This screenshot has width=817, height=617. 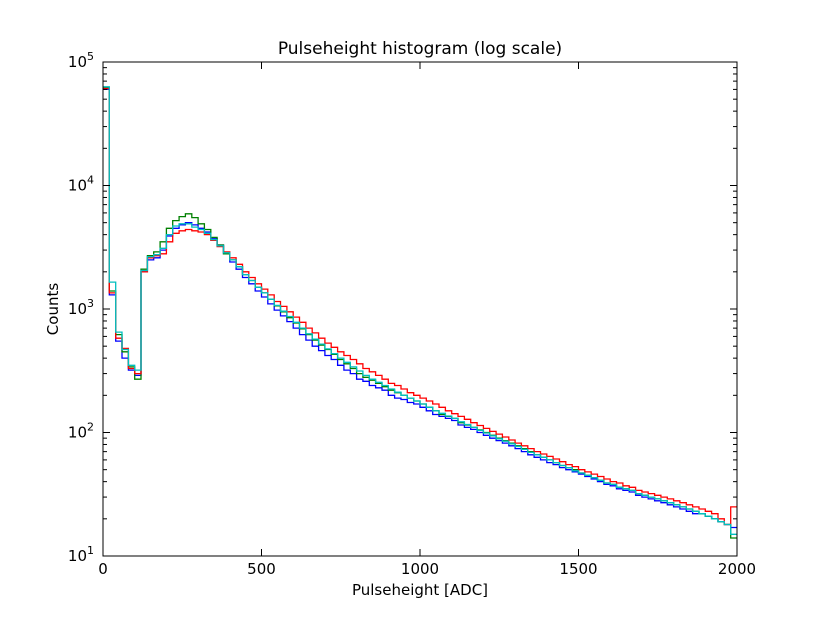 What do you see at coordinates (53, 309) in the screenshot?
I see `y-axis-label: Counts` at bounding box center [53, 309].